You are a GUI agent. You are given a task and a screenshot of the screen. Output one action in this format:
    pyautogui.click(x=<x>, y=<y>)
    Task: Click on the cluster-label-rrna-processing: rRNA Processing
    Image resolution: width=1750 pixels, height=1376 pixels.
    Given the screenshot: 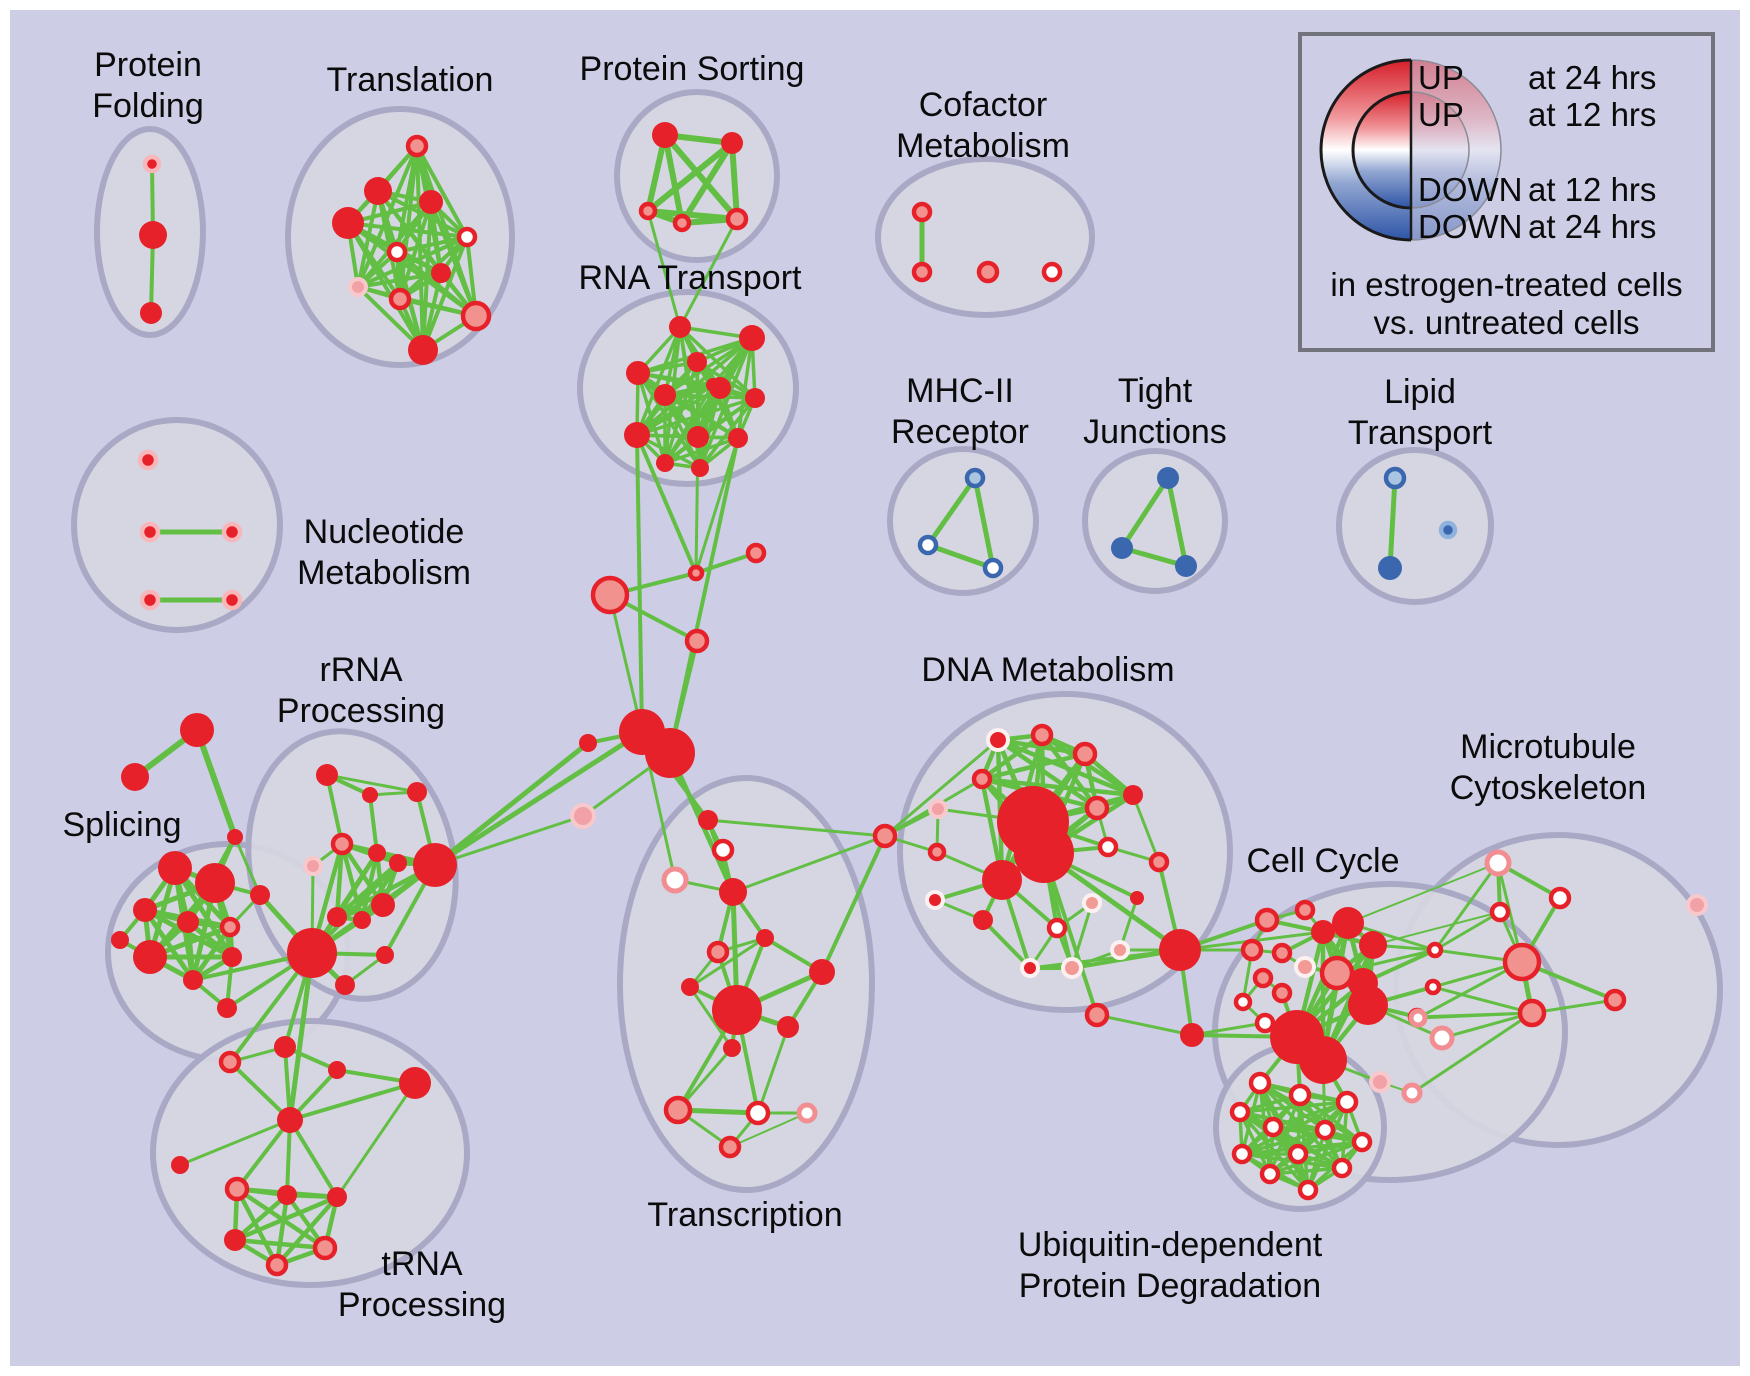 What is the action you would take?
    pyautogui.click(x=361, y=690)
    